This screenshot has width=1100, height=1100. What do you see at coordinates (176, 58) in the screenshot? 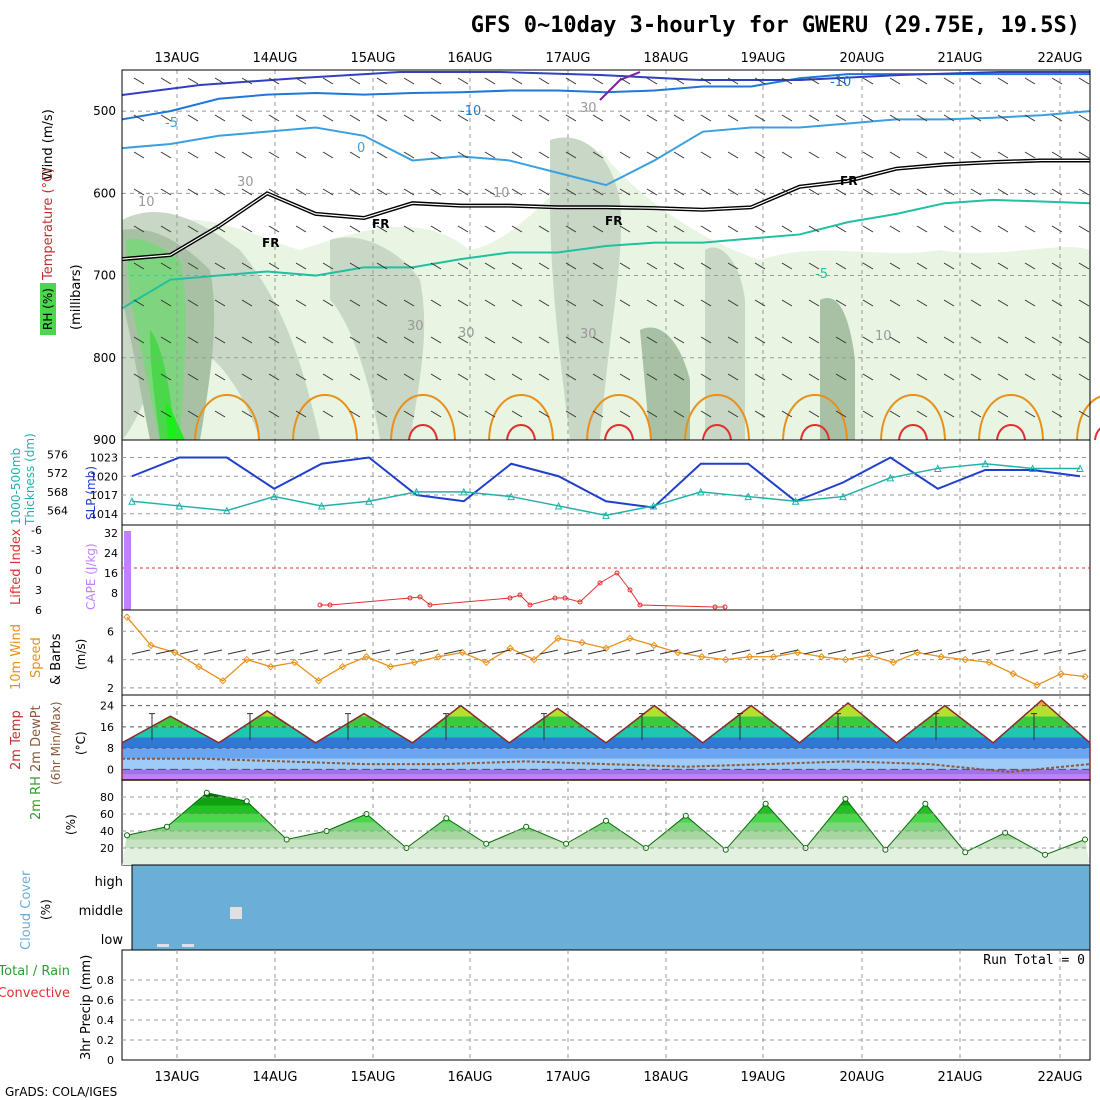
I see `top-date-label: 13AUG` at bounding box center [176, 58].